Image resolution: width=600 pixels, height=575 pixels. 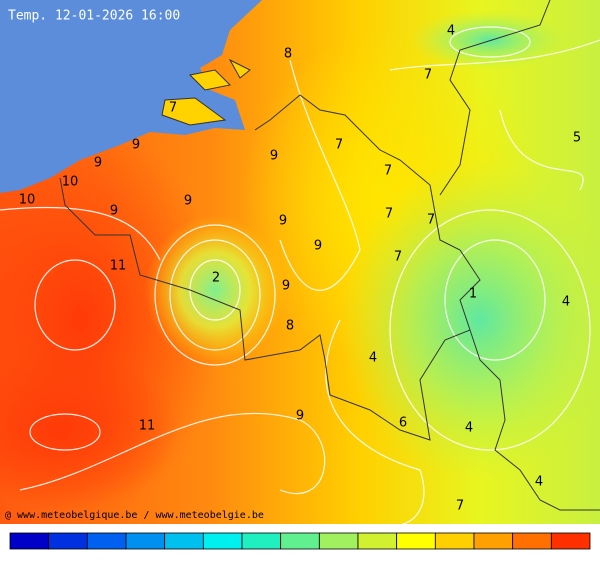 I want to click on contour-label: 5, so click(x=577, y=138).